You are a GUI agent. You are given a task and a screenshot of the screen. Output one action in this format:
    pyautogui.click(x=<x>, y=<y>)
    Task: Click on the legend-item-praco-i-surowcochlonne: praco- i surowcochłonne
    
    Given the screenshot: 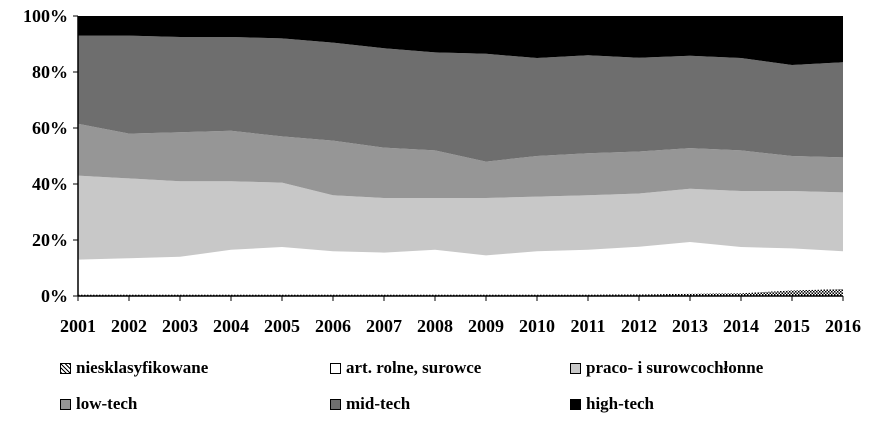 What is the action you would take?
    pyautogui.click(x=666, y=368)
    